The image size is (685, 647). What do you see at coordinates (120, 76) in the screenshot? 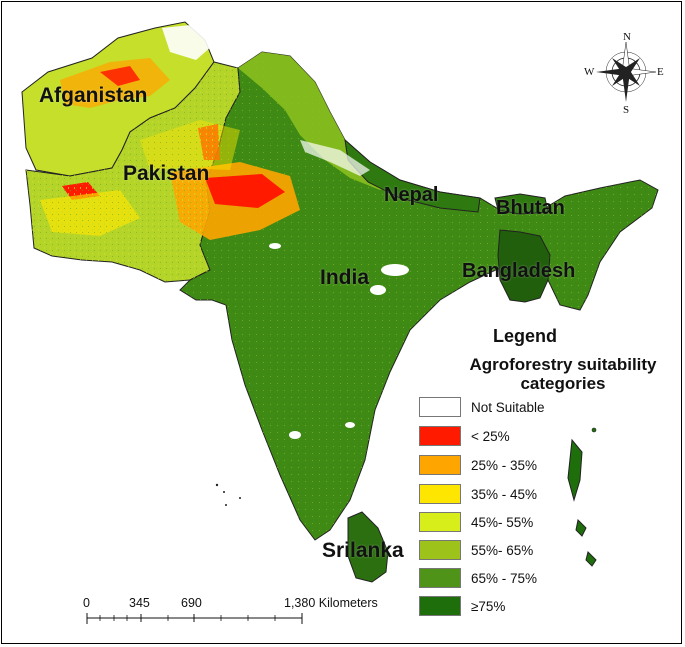
I see `hotspot-north-red` at bounding box center [120, 76].